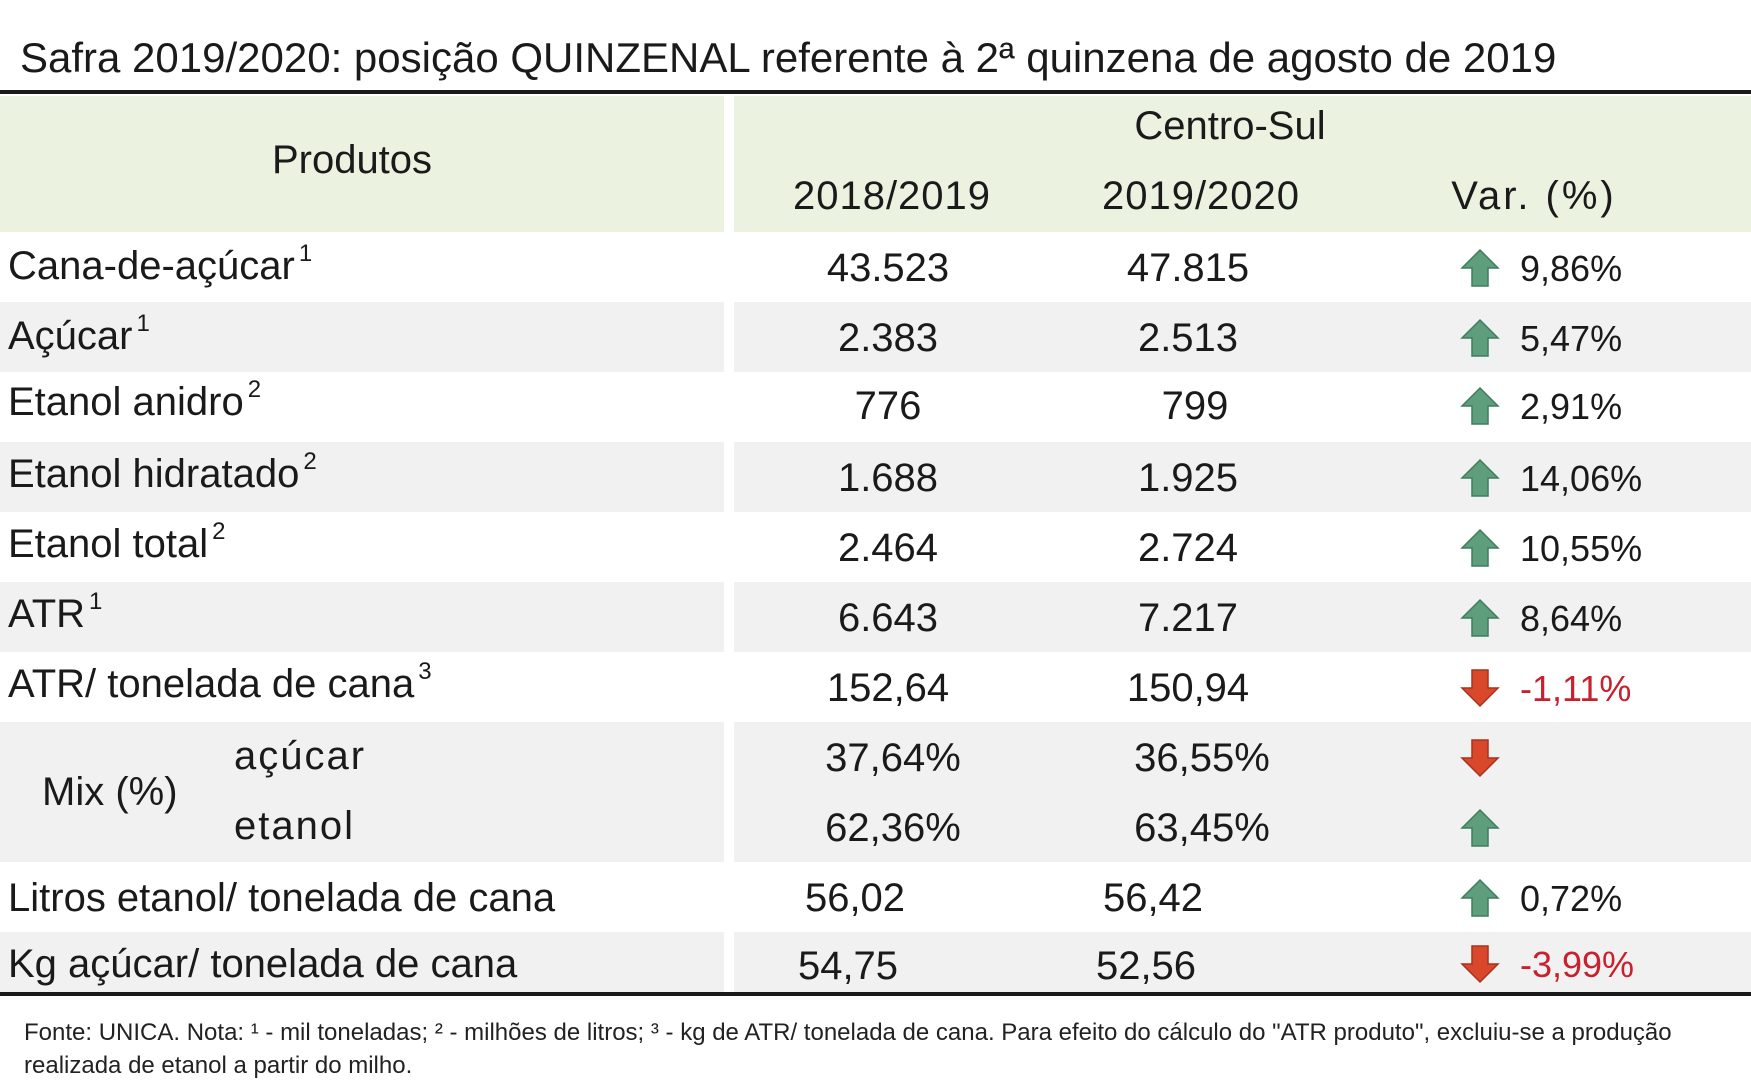 The width and height of the screenshot is (1751, 1092). Describe the element at coordinates (1577, 964) in the screenshot. I see `value-var: -3,99%` at that location.